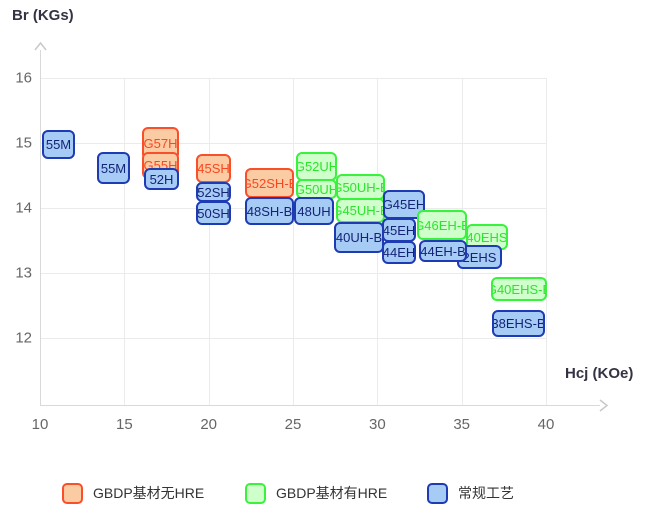 The height and width of the screenshot is (515, 645). I want to click on data-point-box: G52UH, so click(316, 166).